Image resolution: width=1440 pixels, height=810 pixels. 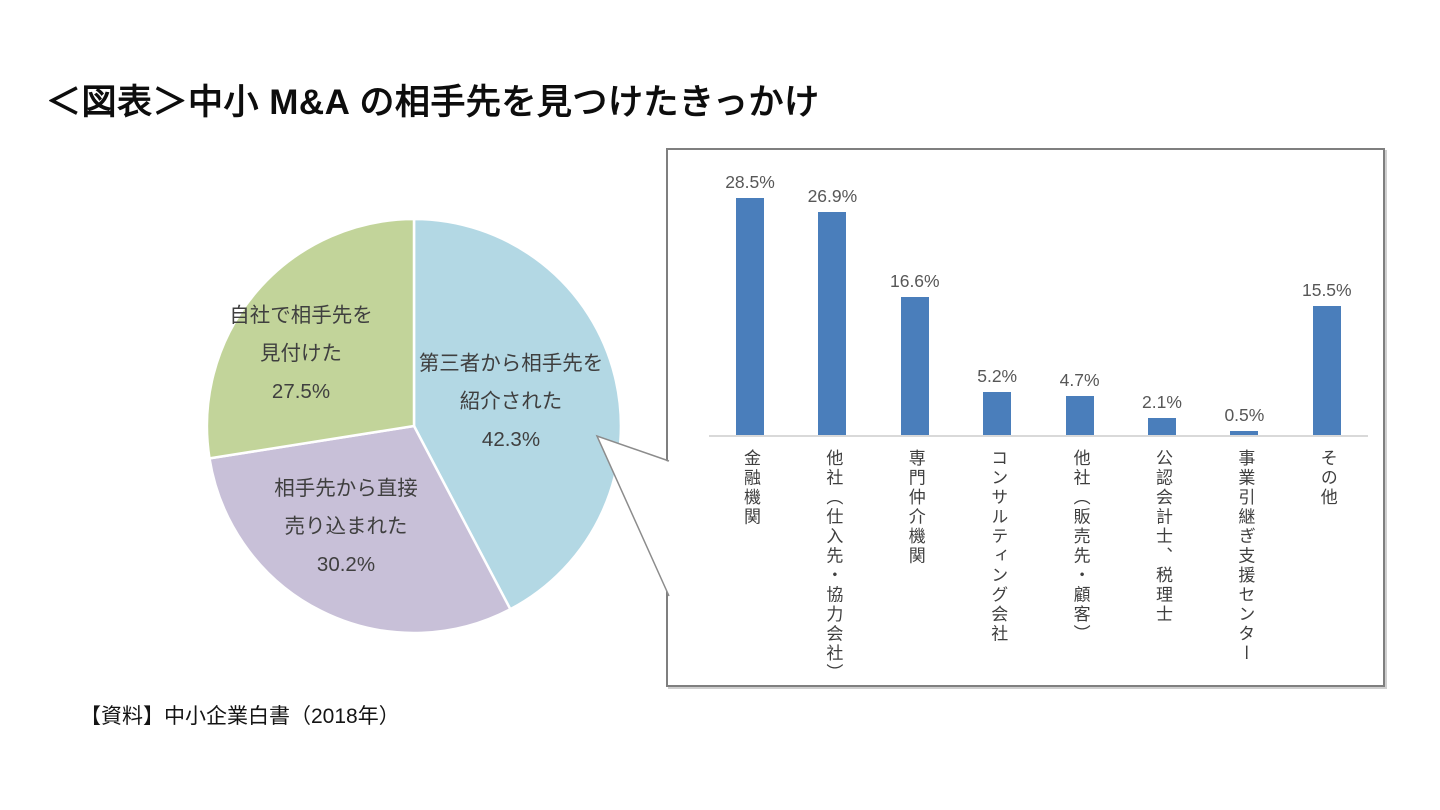 I want to click on pie-slice-label-1: 第三者から相手先を 紹介された 42.3%, so click(x=511, y=401).